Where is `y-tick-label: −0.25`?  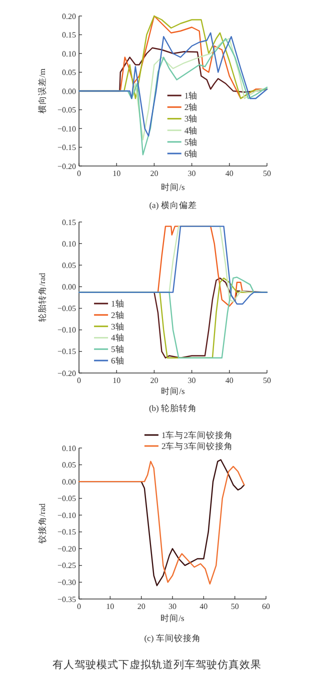
y-tick-label: −0.25 is located at coordinates (66, 565).